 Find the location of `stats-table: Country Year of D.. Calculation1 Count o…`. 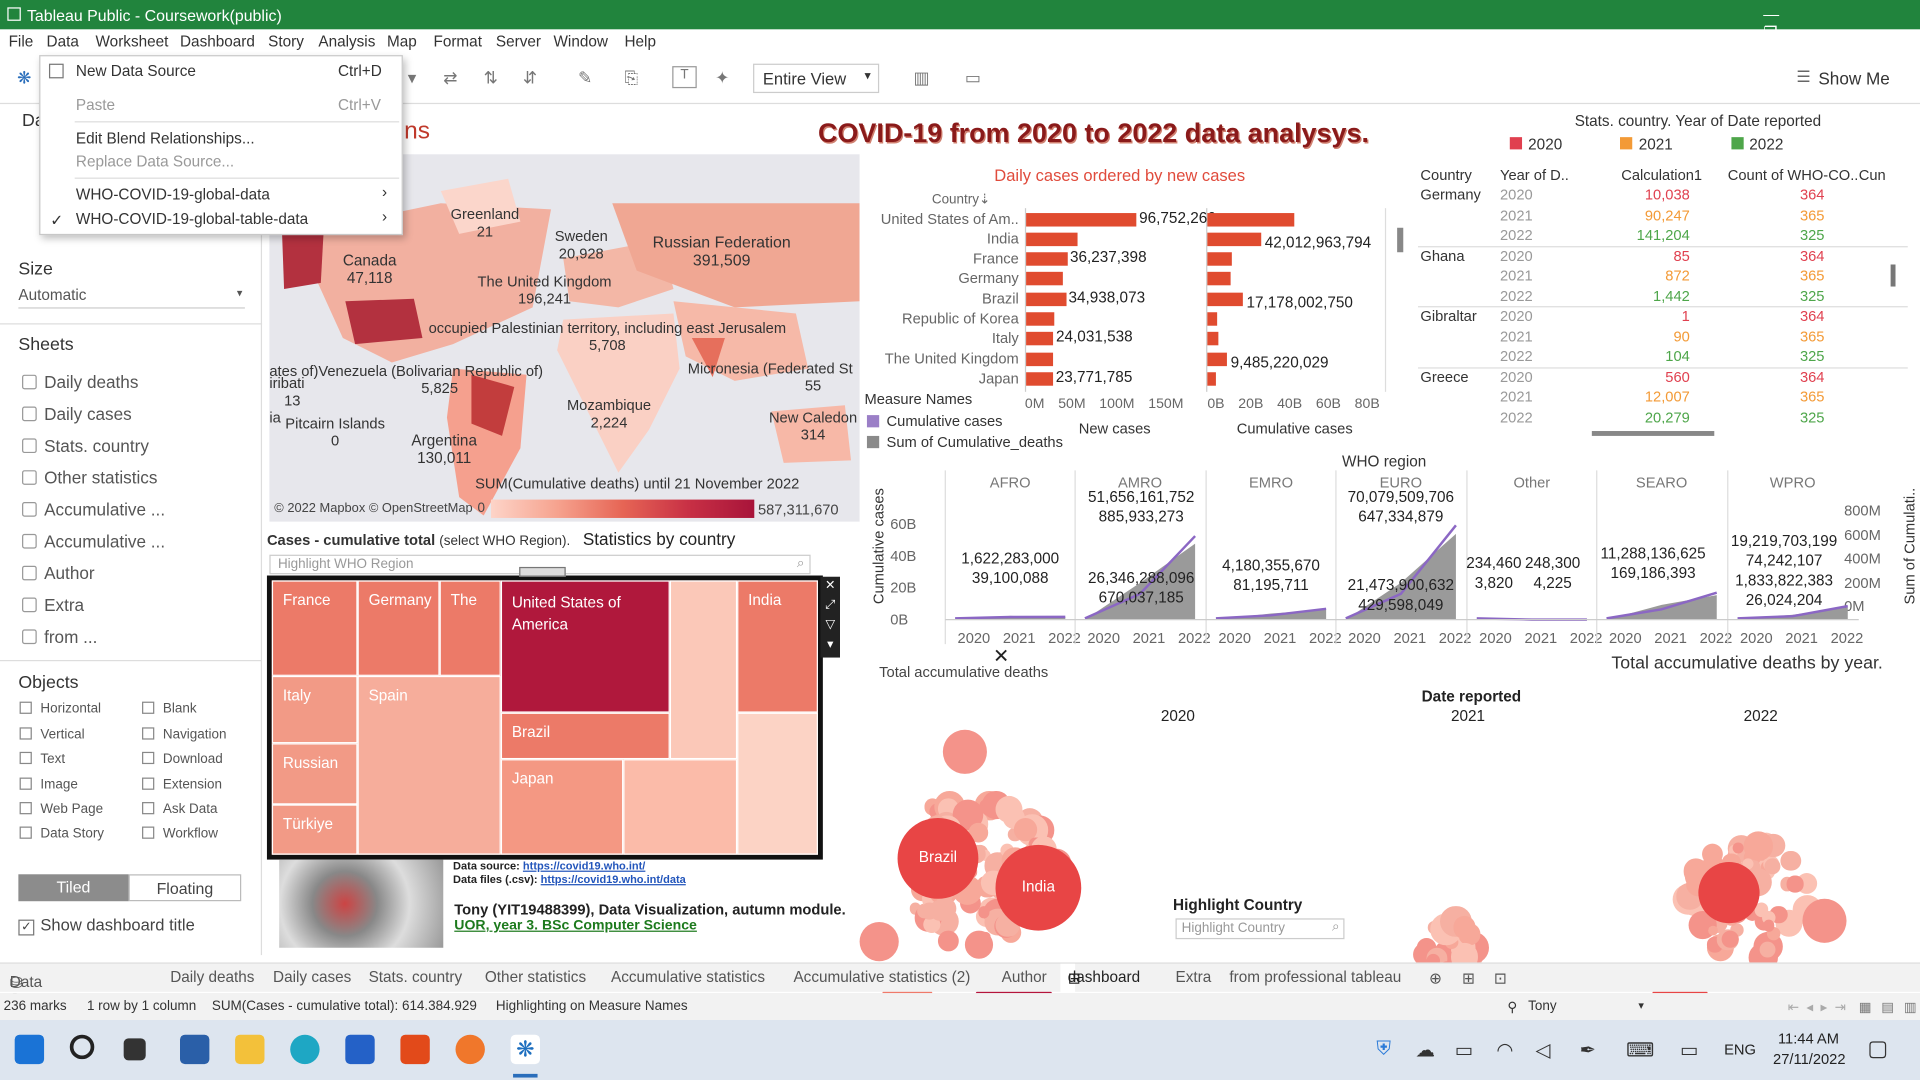

stats-table: Country Year of D.. Calculation1 Count o… is located at coordinates (1665, 295).